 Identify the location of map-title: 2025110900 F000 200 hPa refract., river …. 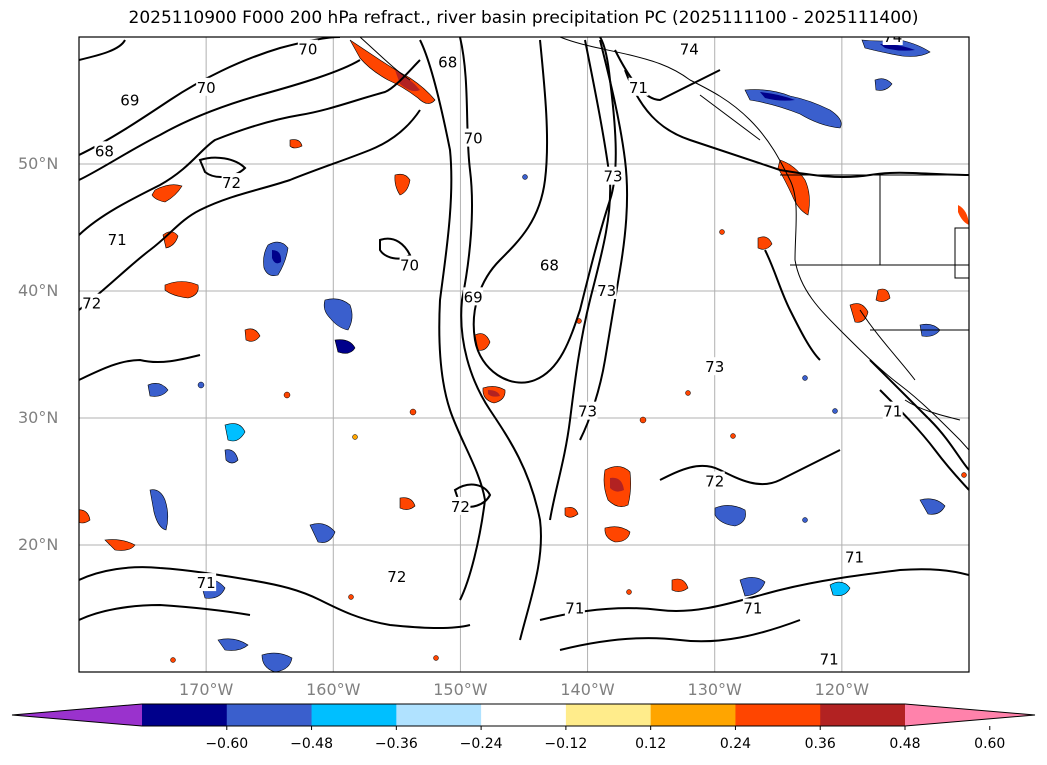
(523, 18).